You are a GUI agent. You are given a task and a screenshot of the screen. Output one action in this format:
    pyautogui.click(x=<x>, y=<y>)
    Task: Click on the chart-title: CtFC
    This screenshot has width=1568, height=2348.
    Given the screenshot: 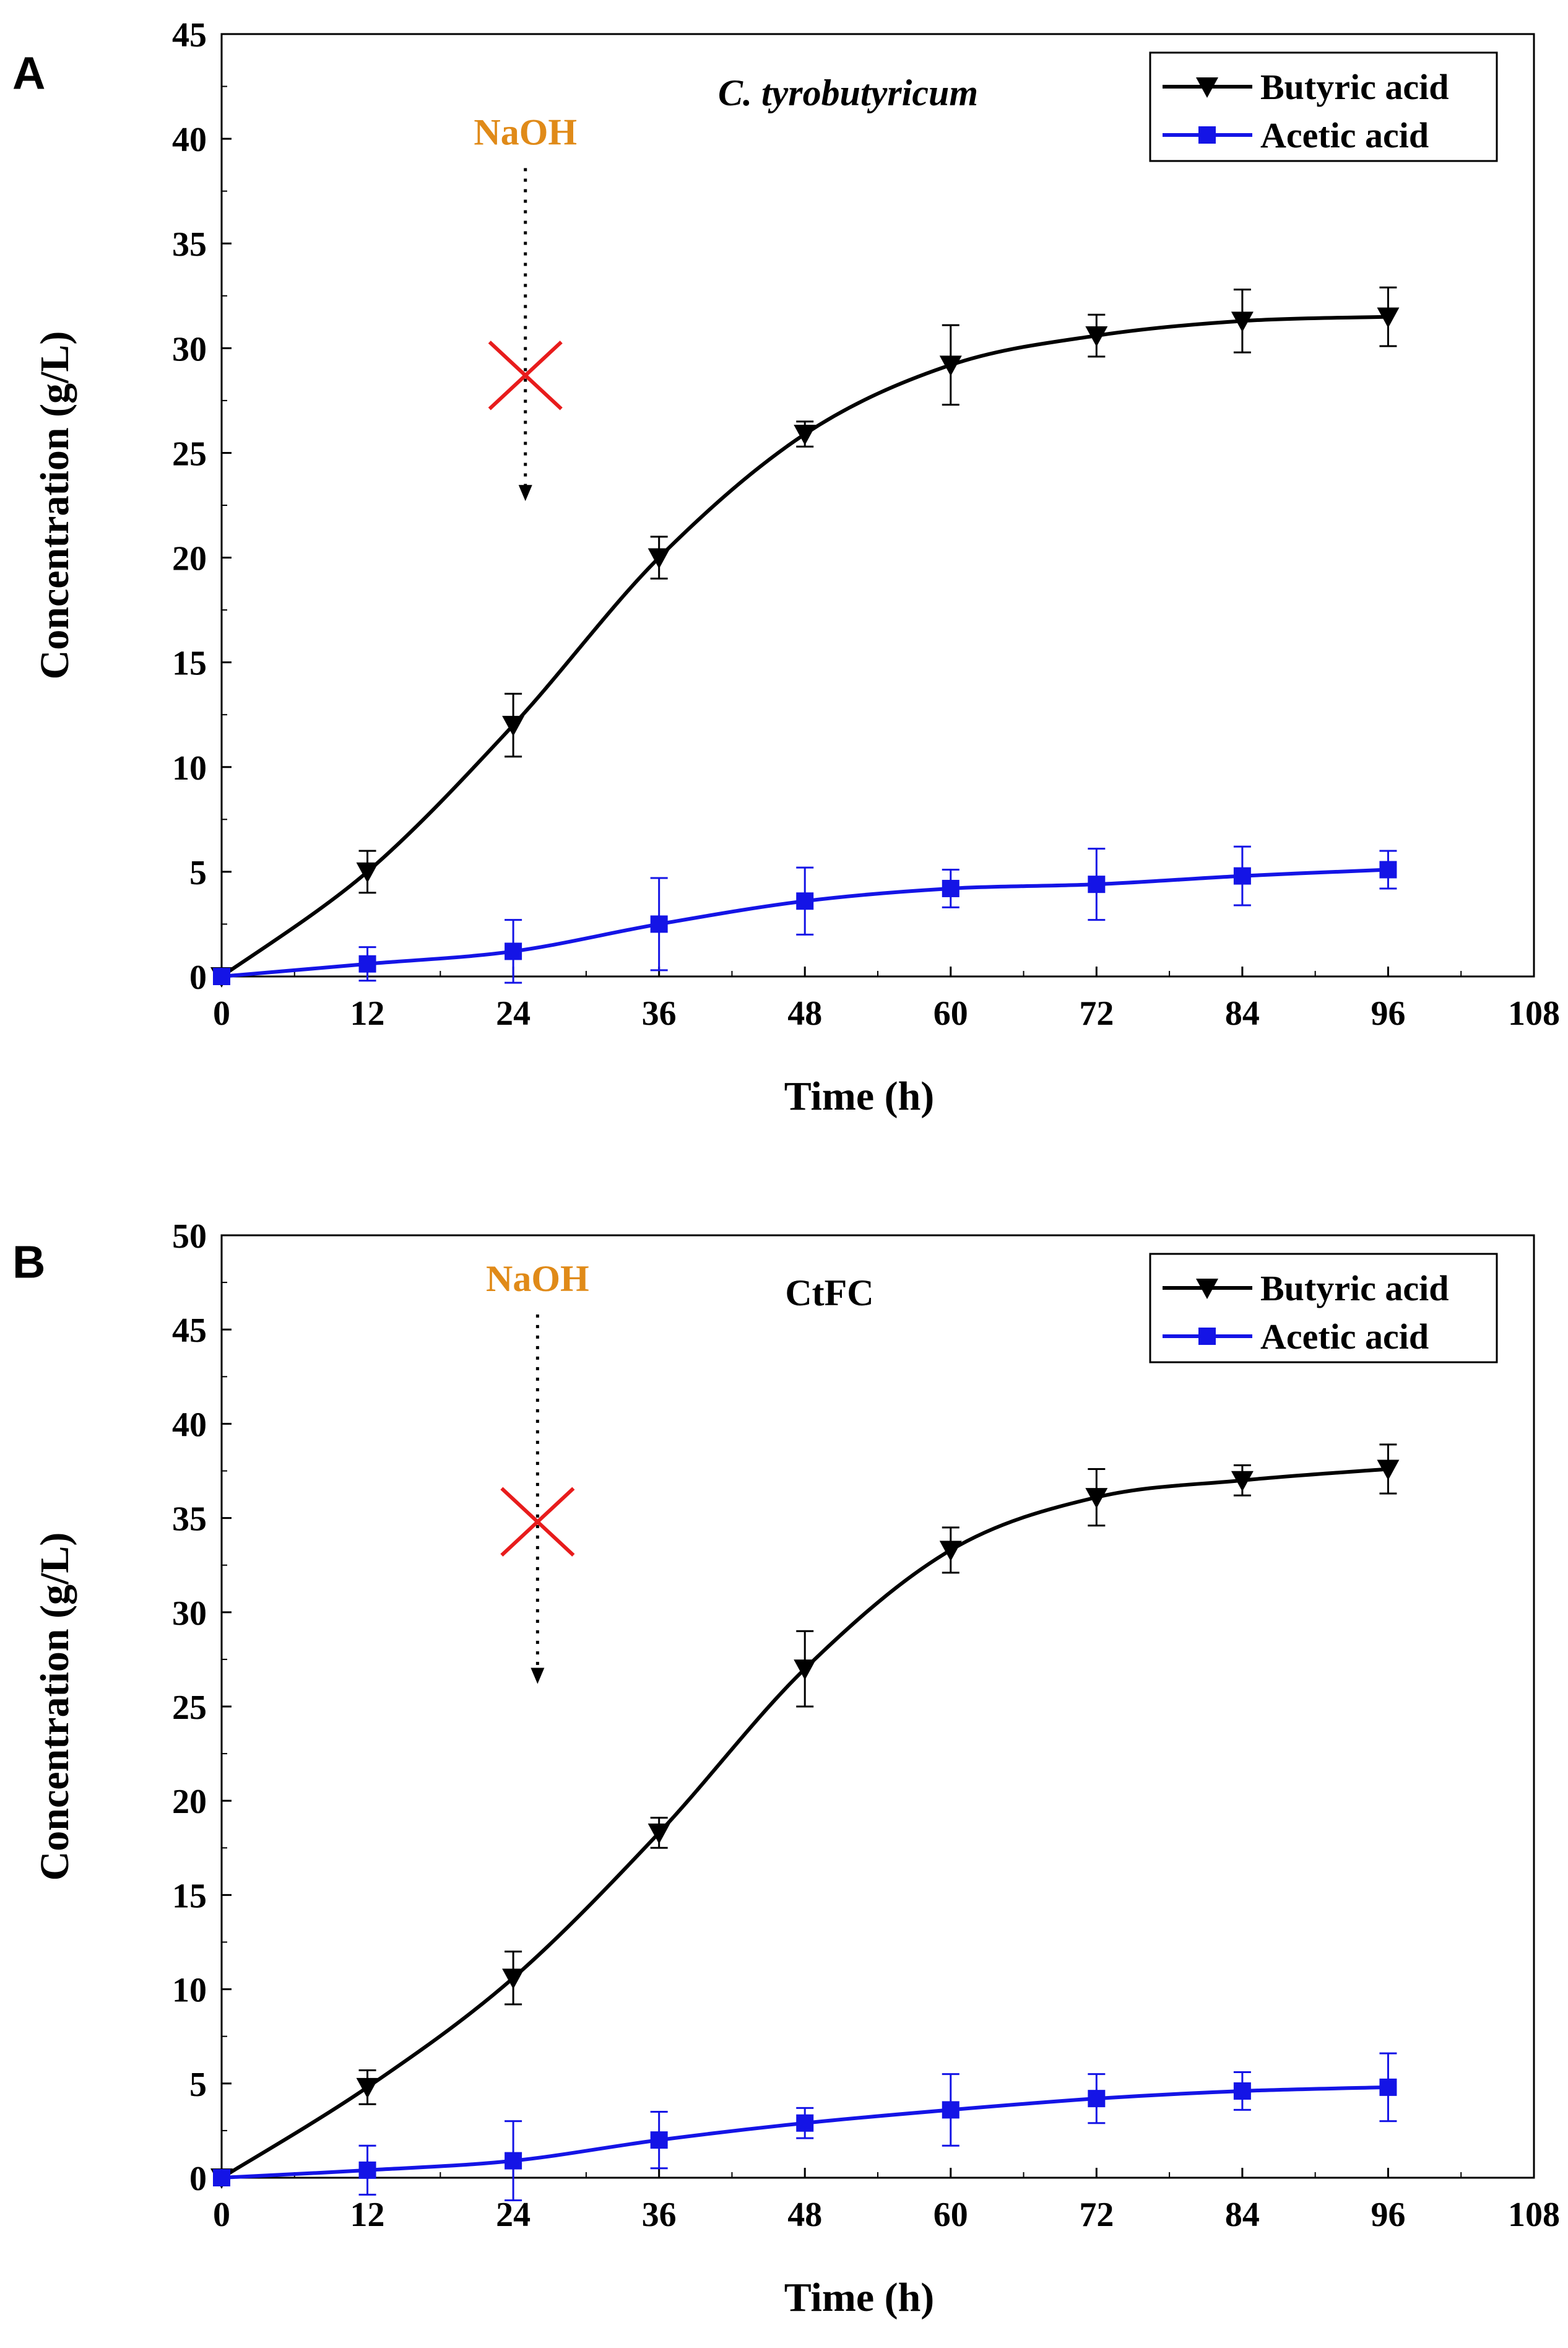 What is the action you would take?
    pyautogui.click(x=829, y=1292)
    